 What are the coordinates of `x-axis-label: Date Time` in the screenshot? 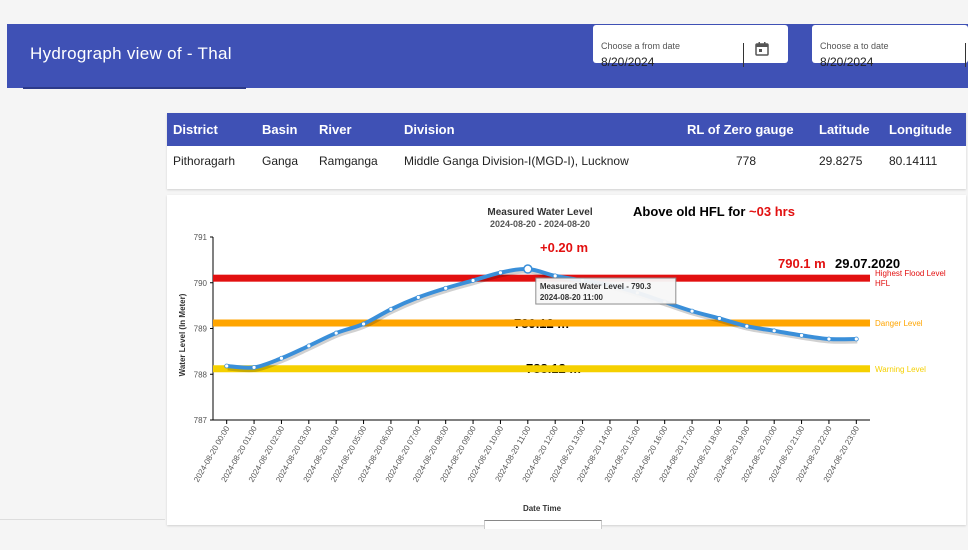 It's located at (542, 508).